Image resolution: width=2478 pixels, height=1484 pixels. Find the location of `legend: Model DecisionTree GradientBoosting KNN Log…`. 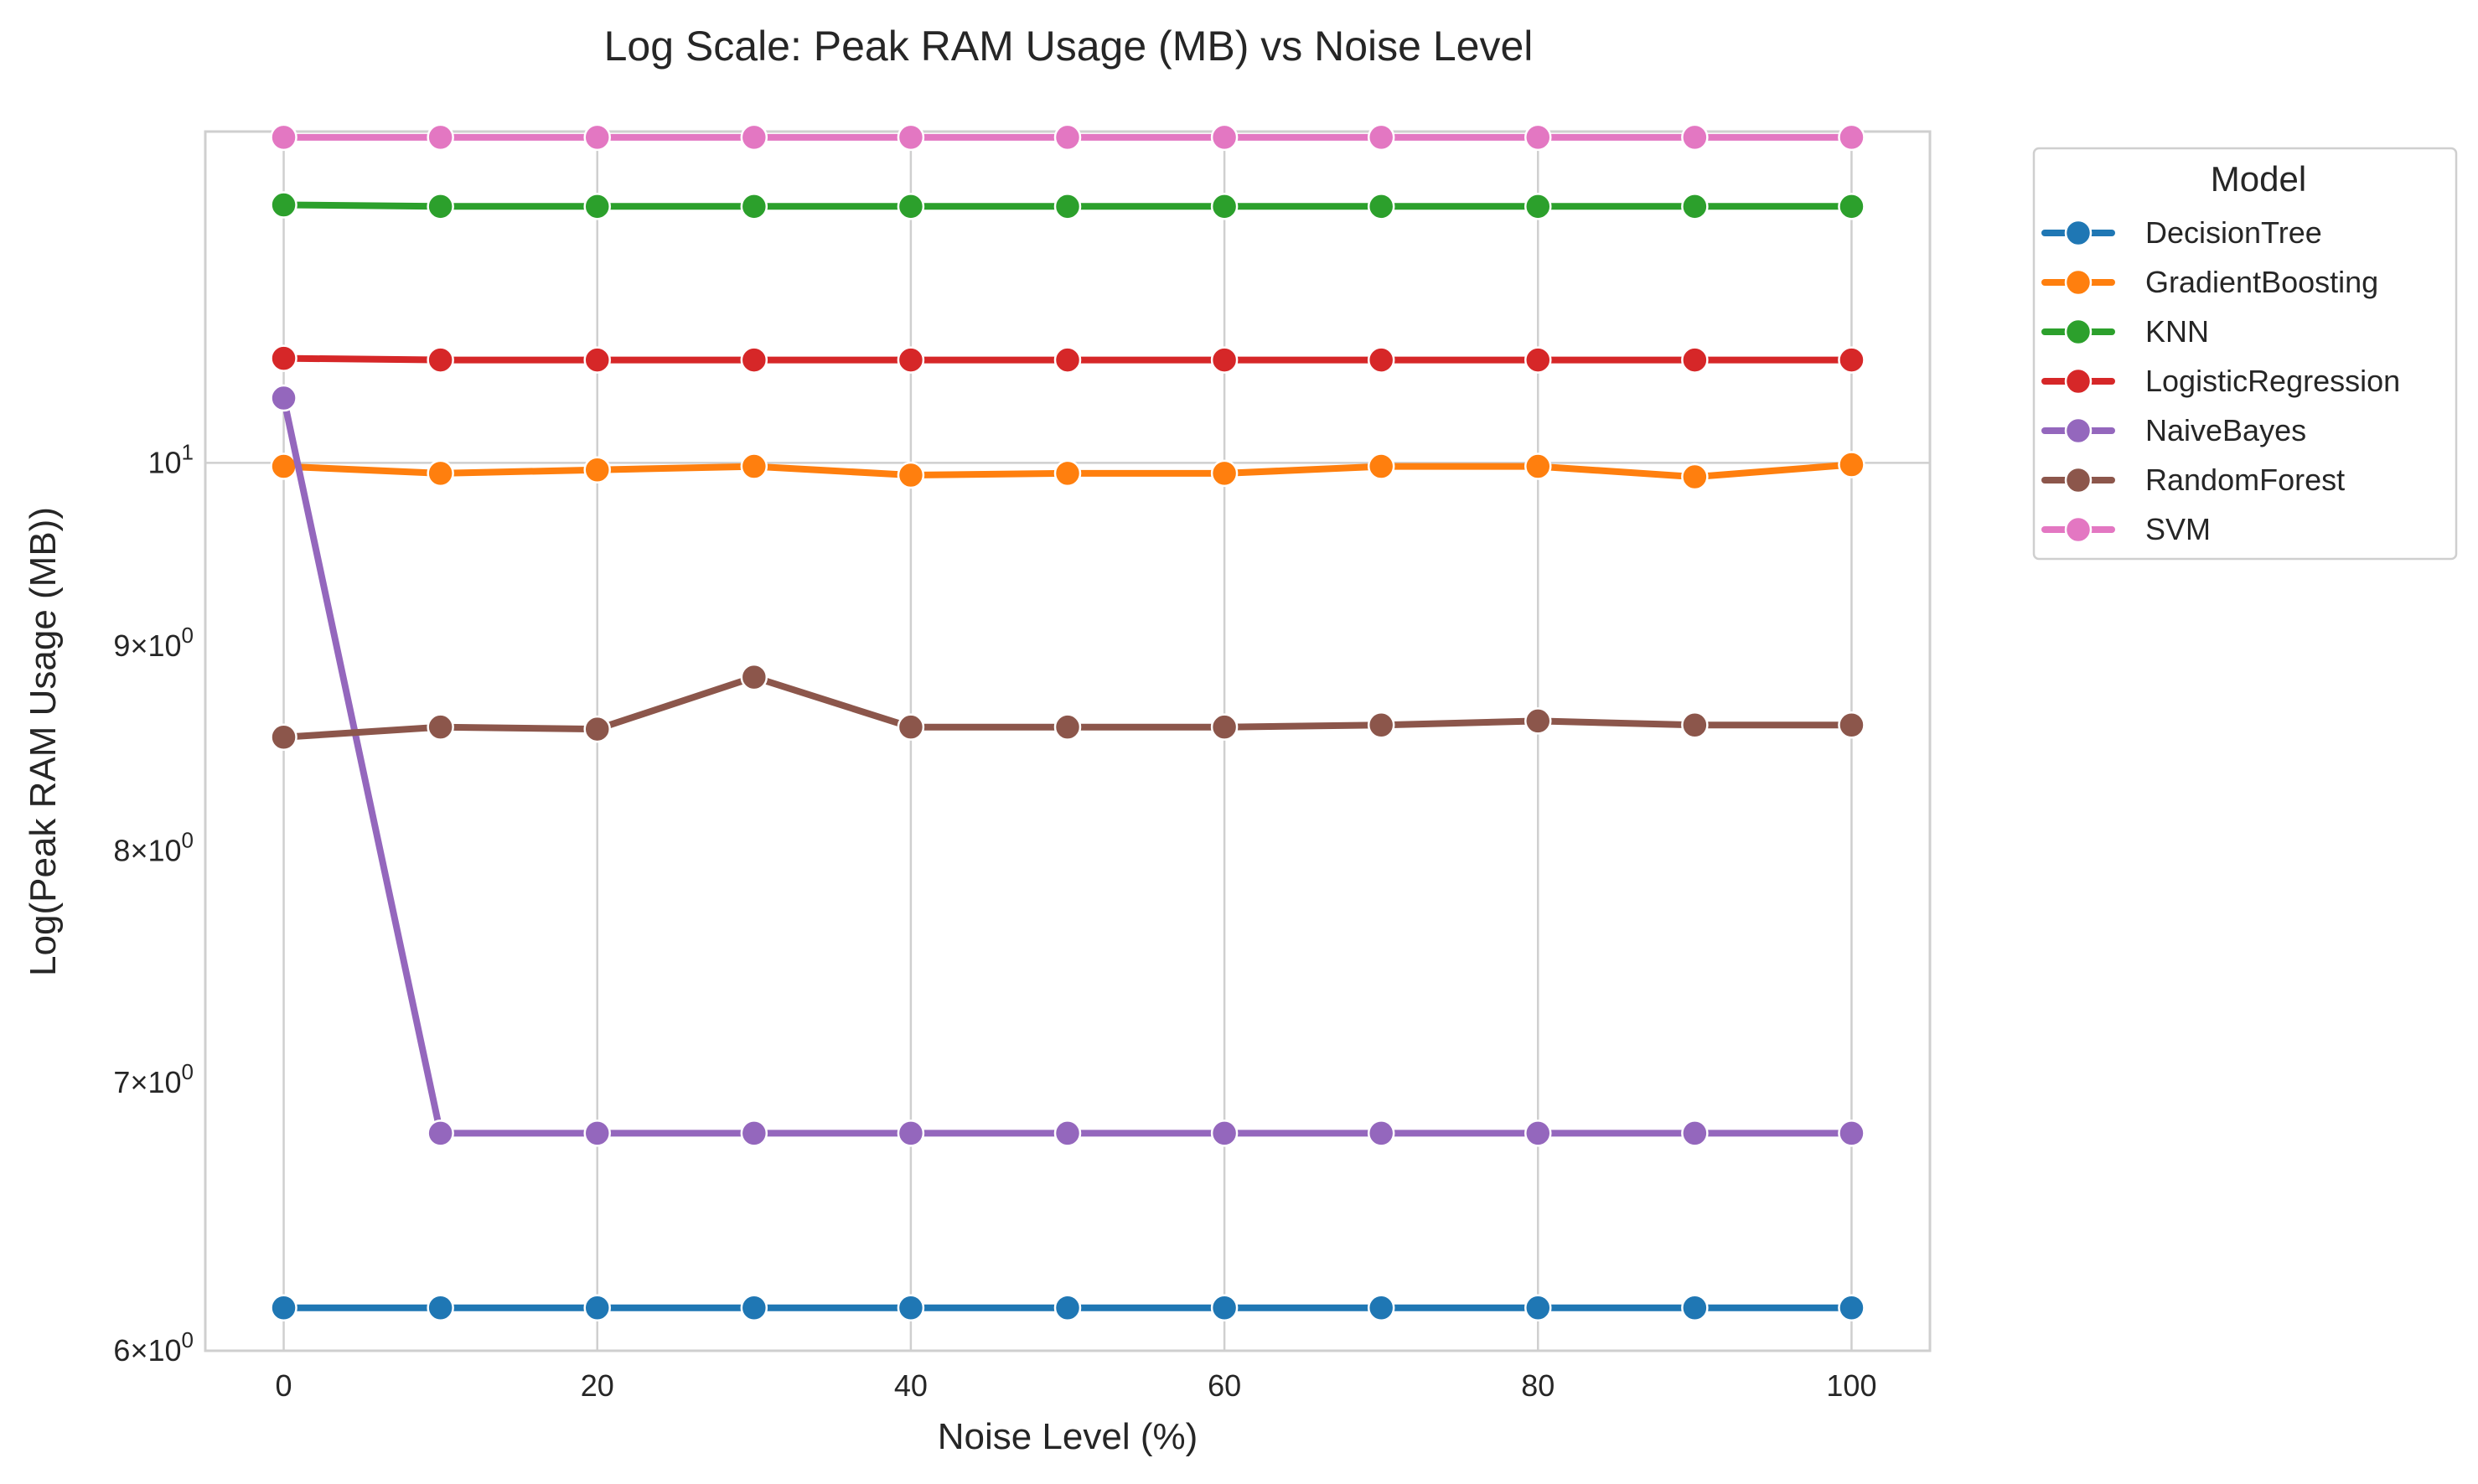

legend: Model DecisionTree GradientBoosting KNN Log… is located at coordinates (2245, 354).